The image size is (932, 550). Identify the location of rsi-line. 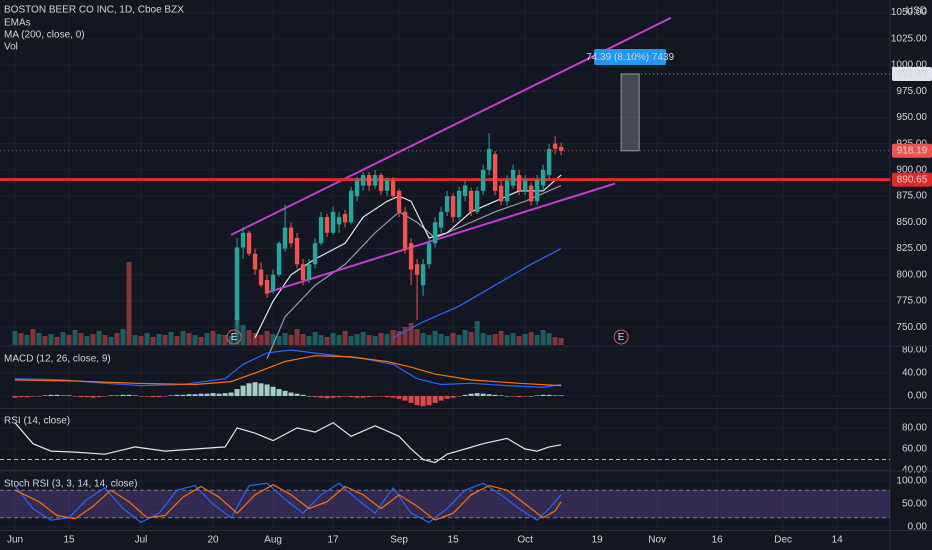
(288, 442).